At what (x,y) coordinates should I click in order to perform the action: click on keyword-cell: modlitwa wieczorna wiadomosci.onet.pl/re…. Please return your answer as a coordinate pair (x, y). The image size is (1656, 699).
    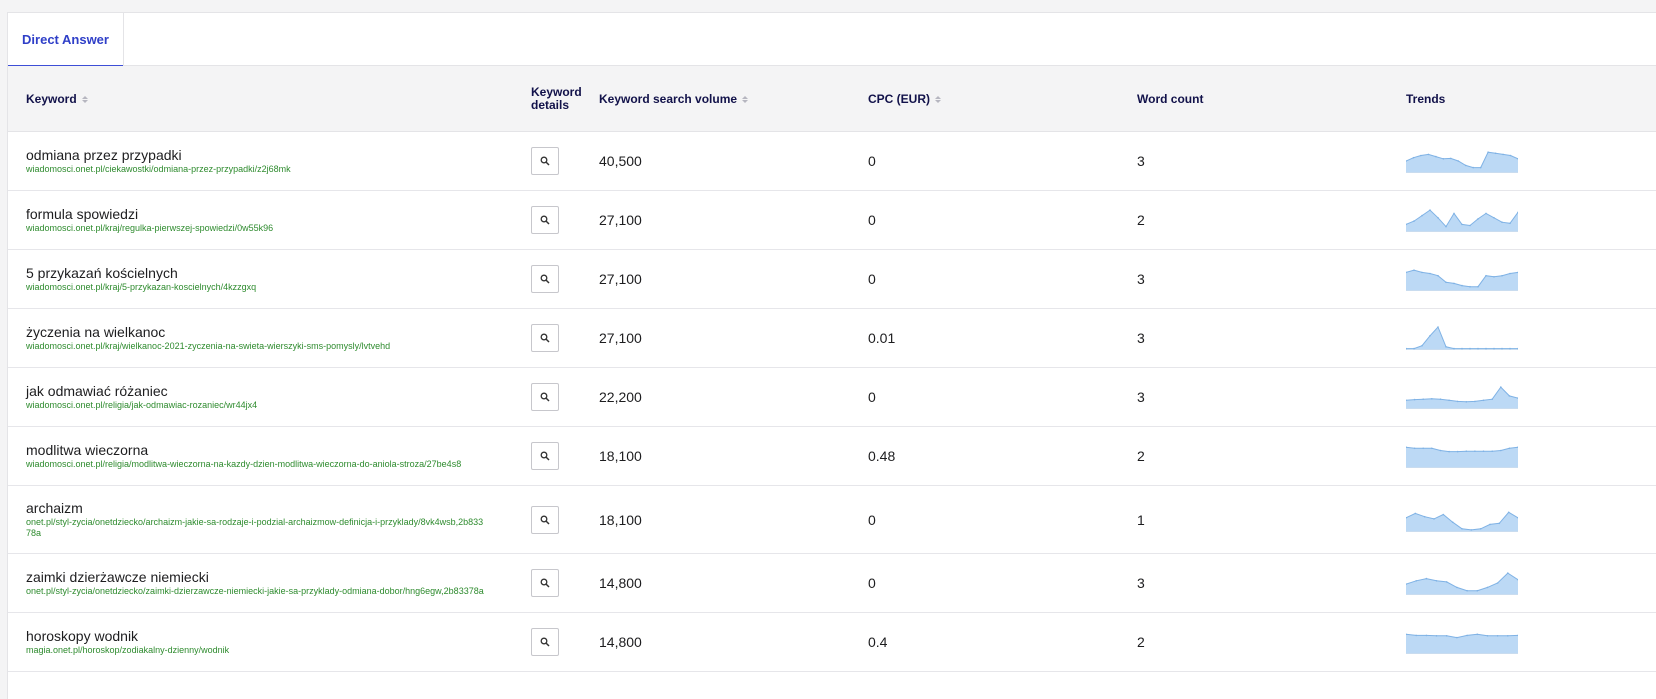
    Looking at the image, I should click on (256, 456).